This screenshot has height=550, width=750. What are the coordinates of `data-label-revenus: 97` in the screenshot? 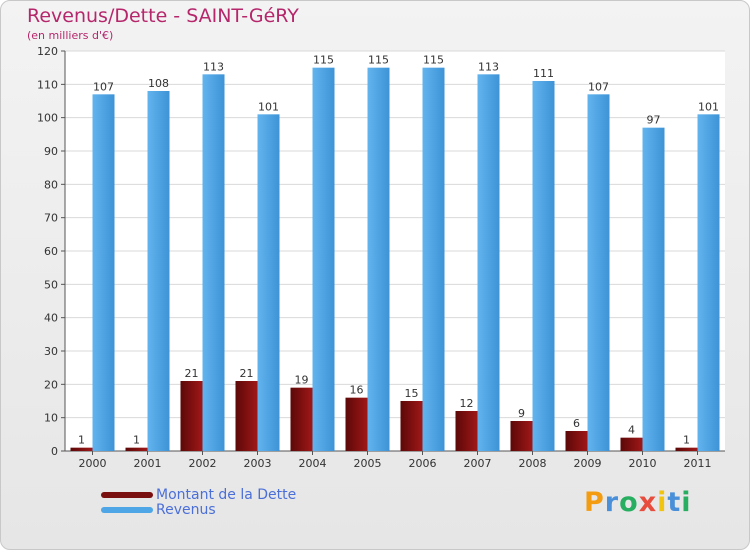 It's located at (654, 120).